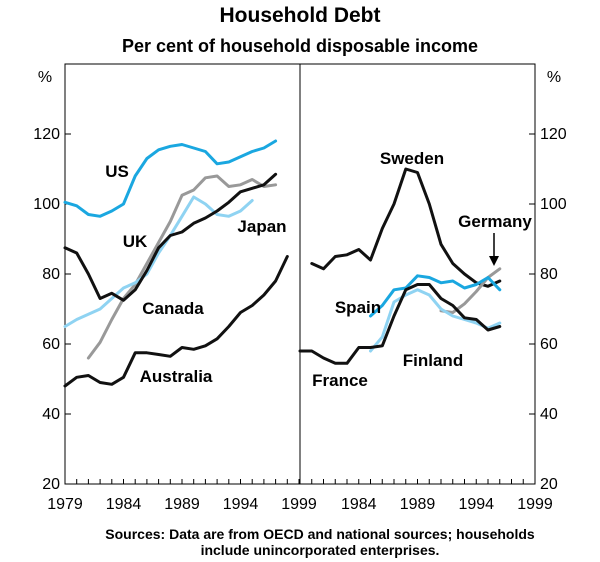 This screenshot has height=562, width=600. What do you see at coordinates (433, 360) in the screenshot?
I see `series-label-finland: Finland` at bounding box center [433, 360].